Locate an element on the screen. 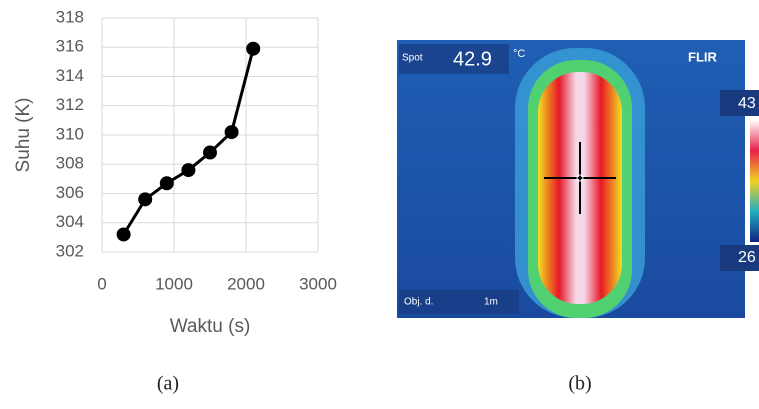 The width and height of the screenshot is (759, 409). distance-value: 1m is located at coordinates (491, 302).